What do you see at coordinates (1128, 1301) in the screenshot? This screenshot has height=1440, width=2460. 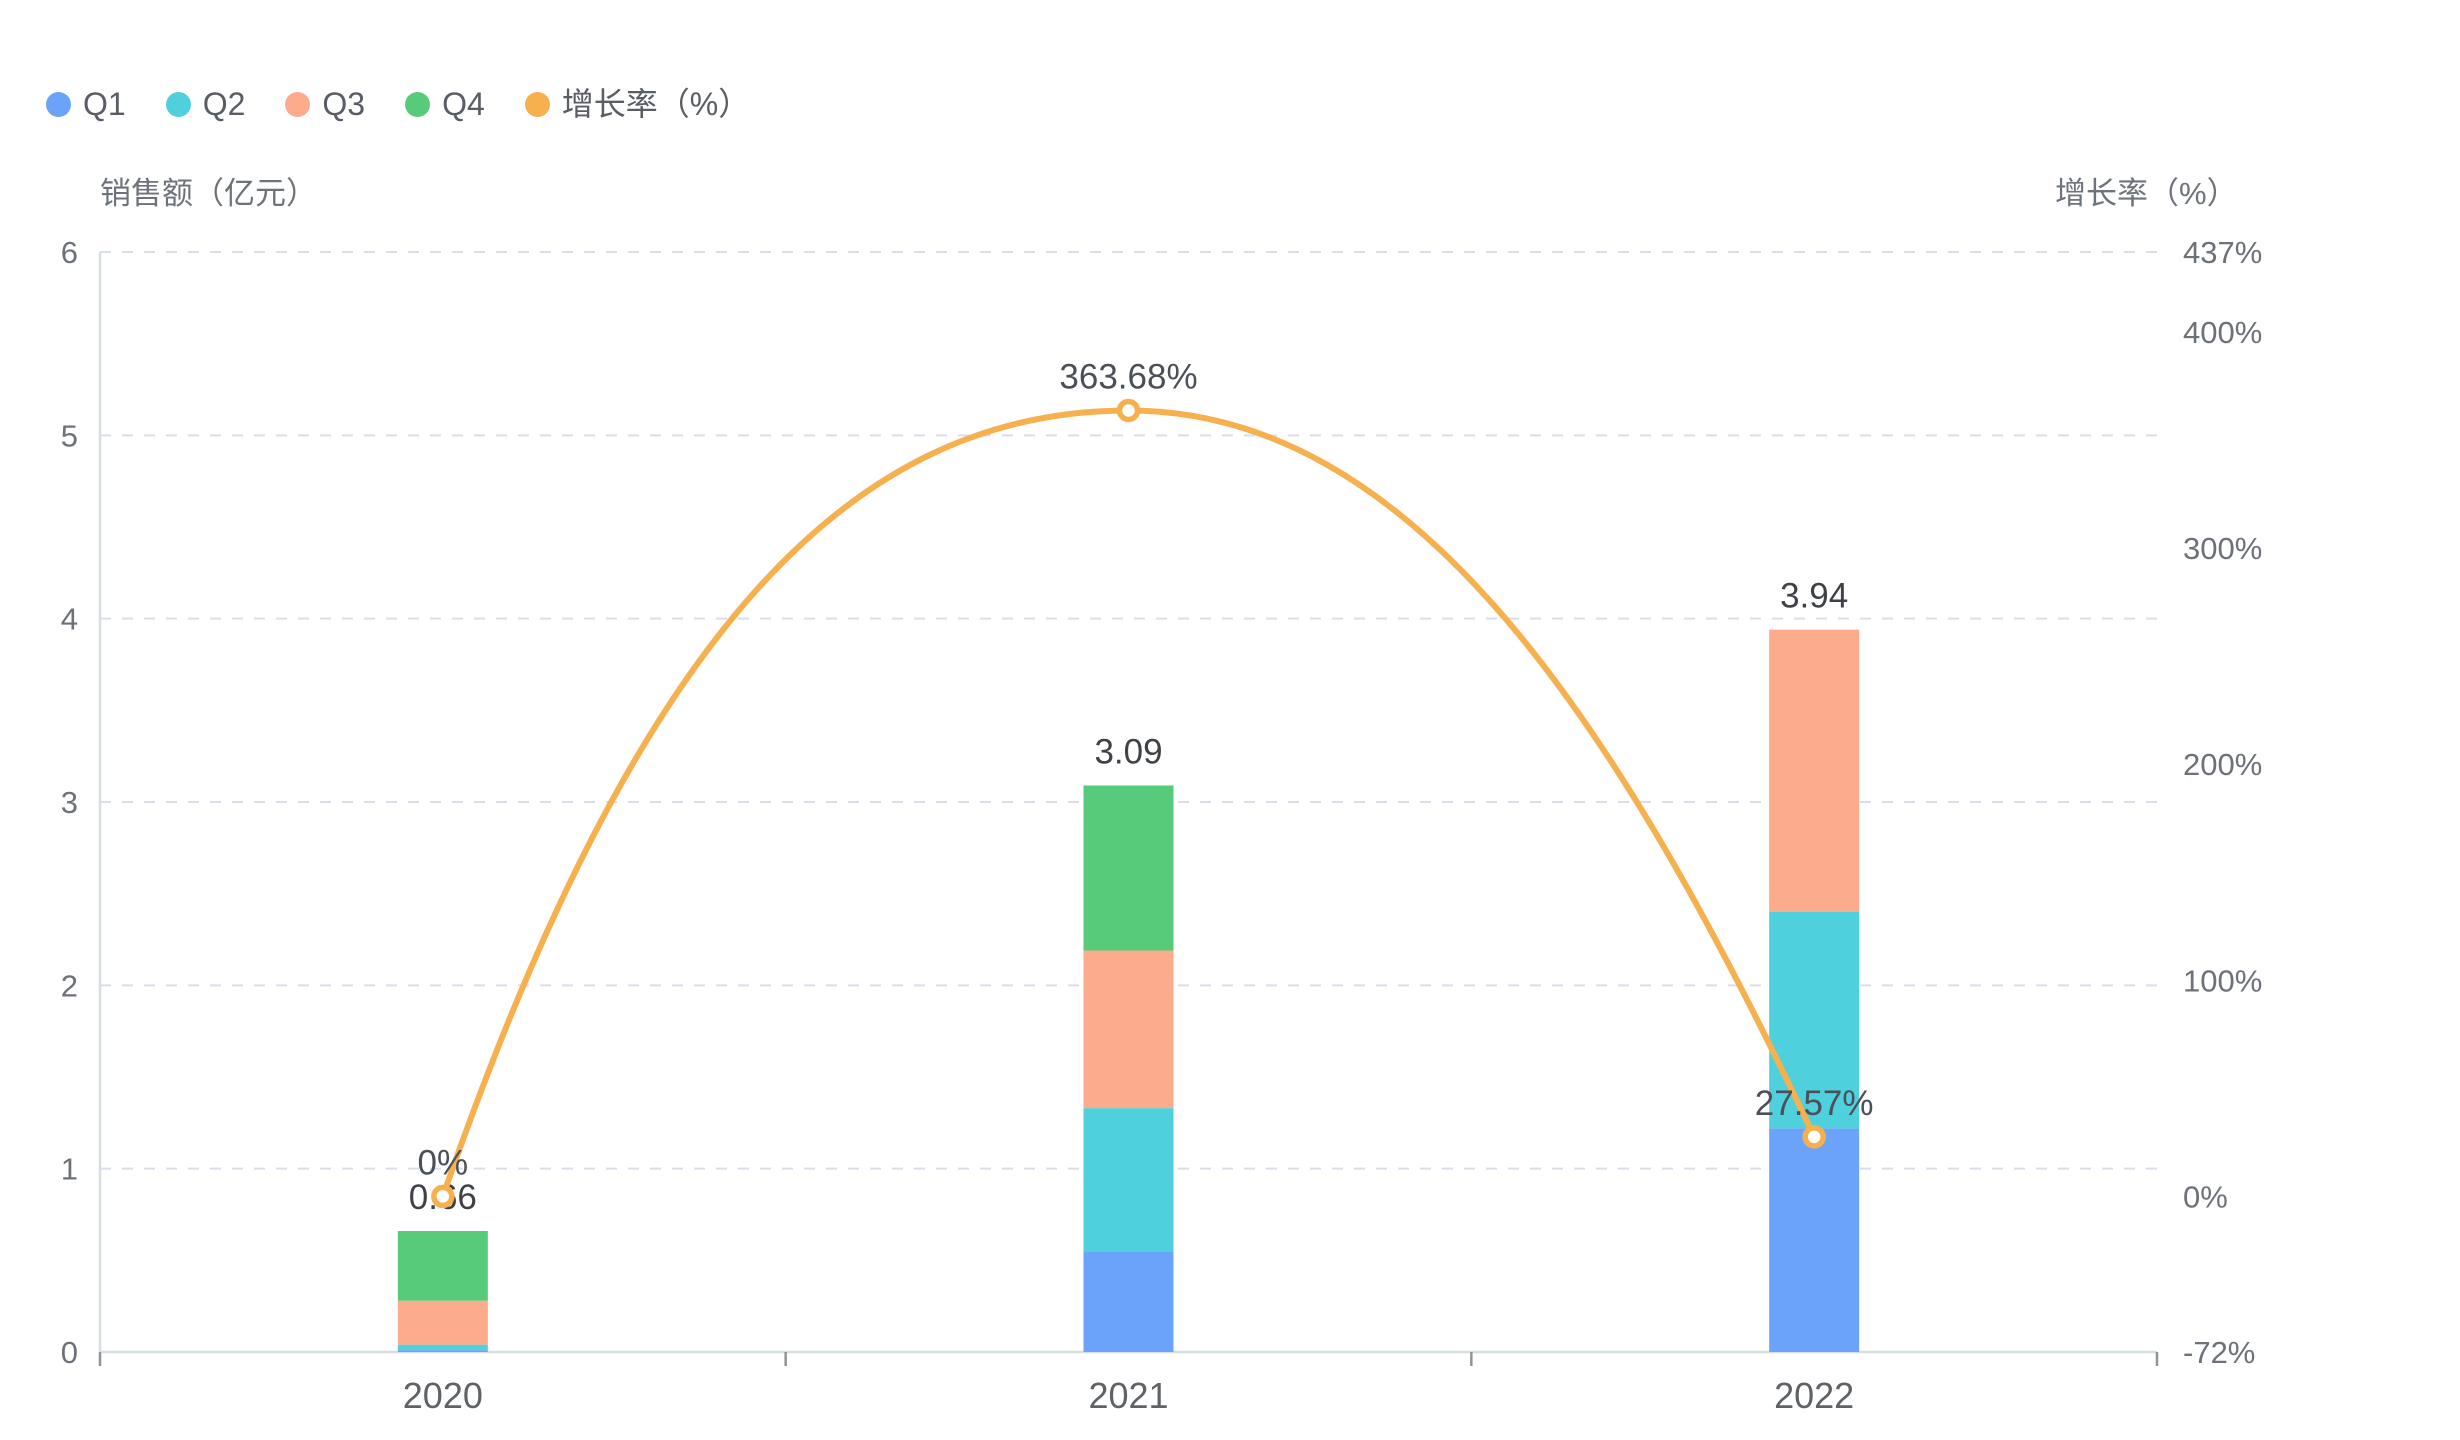 I see `bar-segment-q1-2021` at bounding box center [1128, 1301].